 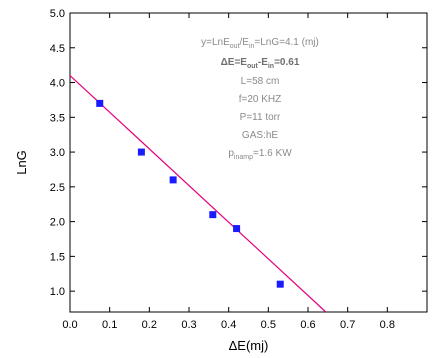 I want to click on x-tick-label: 0.8, so click(x=387, y=325).